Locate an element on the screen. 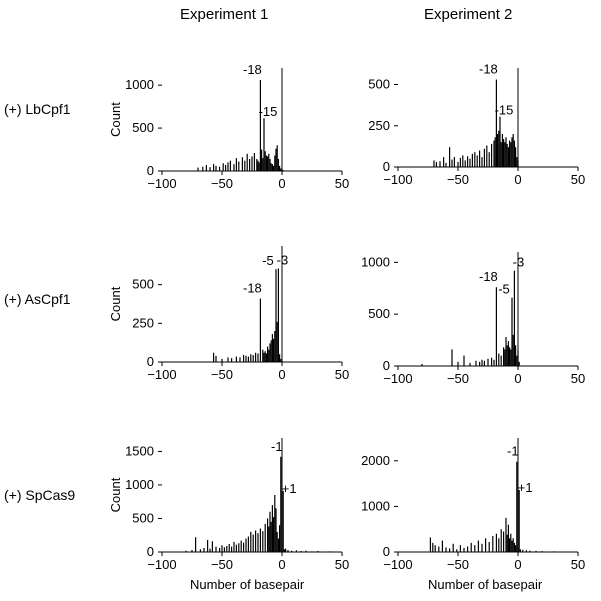 The width and height of the screenshot is (601, 601). x-axis-label-right: Number of basepair is located at coordinates (485, 584).